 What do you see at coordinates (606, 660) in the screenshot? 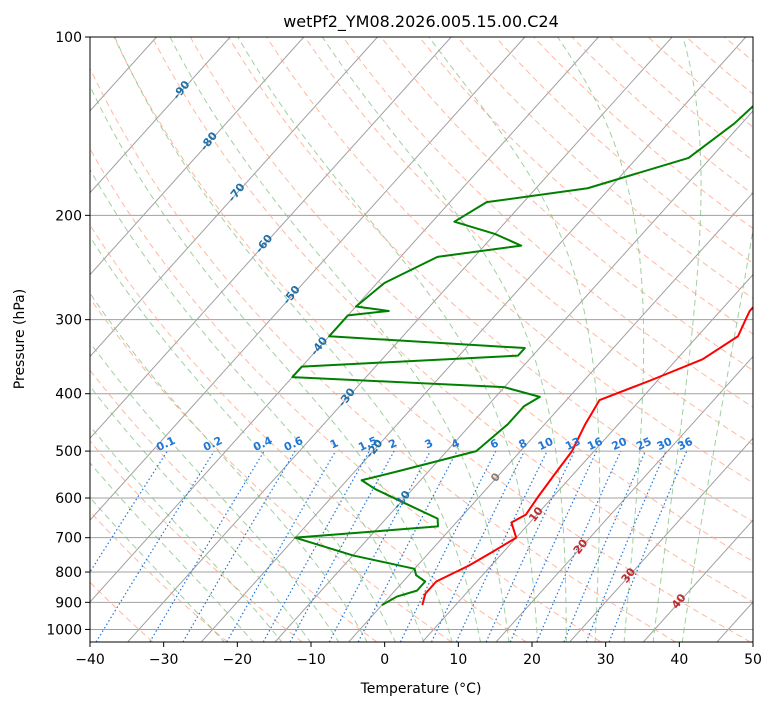
I see `x-tick-label: 30` at bounding box center [606, 660].